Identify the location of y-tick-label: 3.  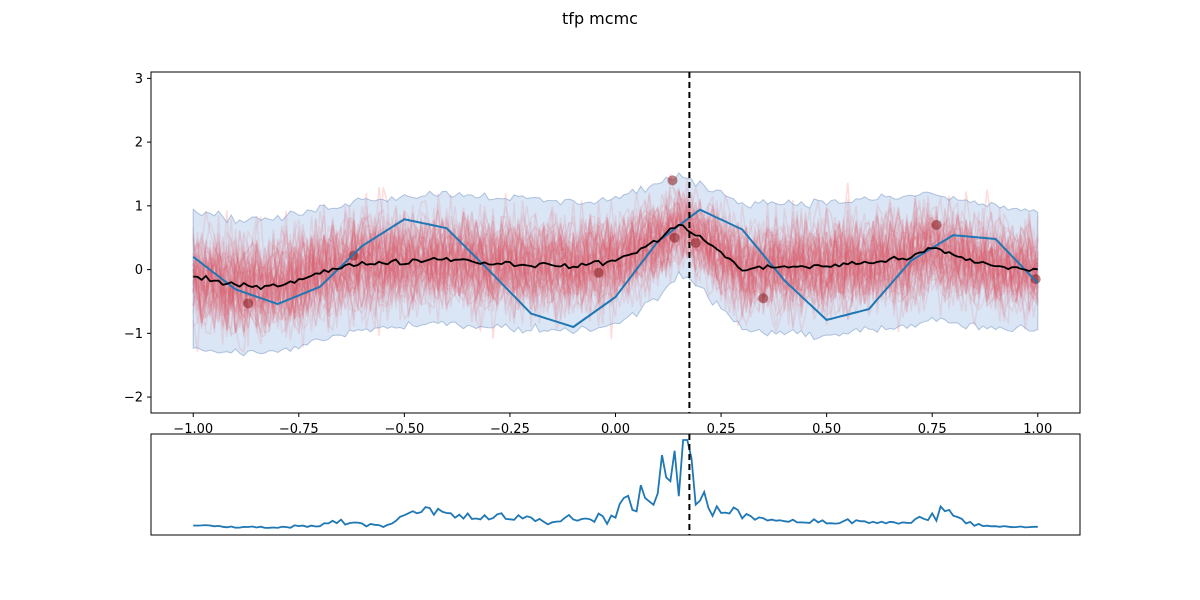
(139, 79).